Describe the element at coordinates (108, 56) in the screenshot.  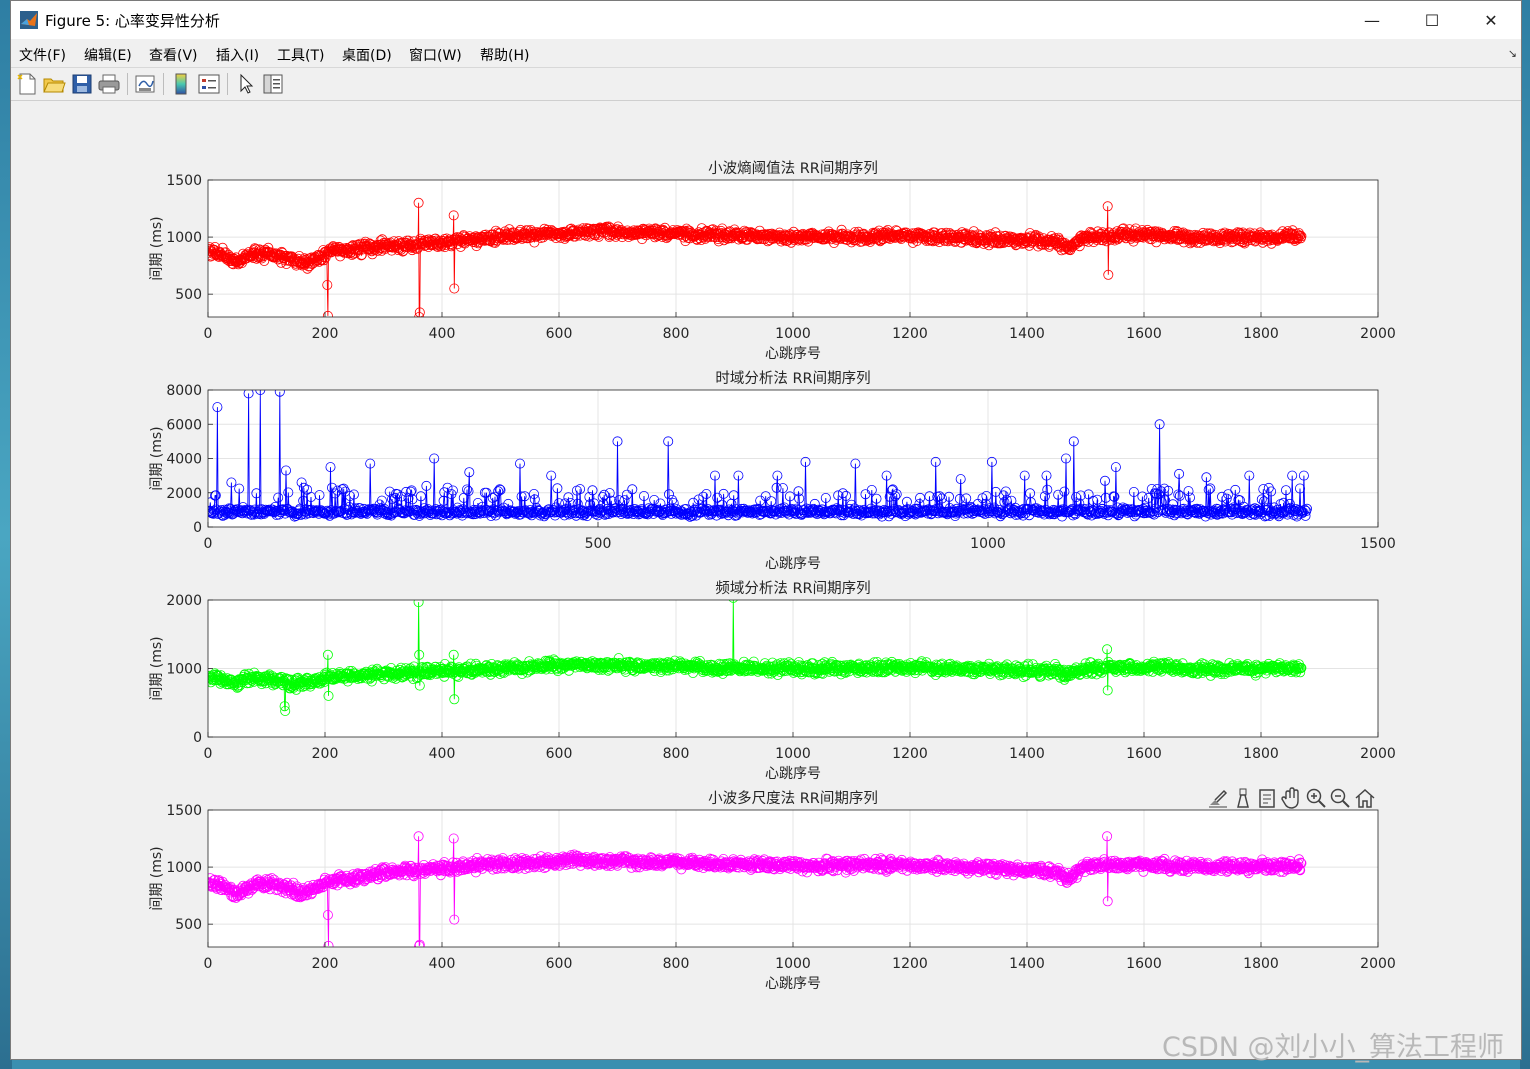
I see `menu-edit: 编辑(E)` at that location.